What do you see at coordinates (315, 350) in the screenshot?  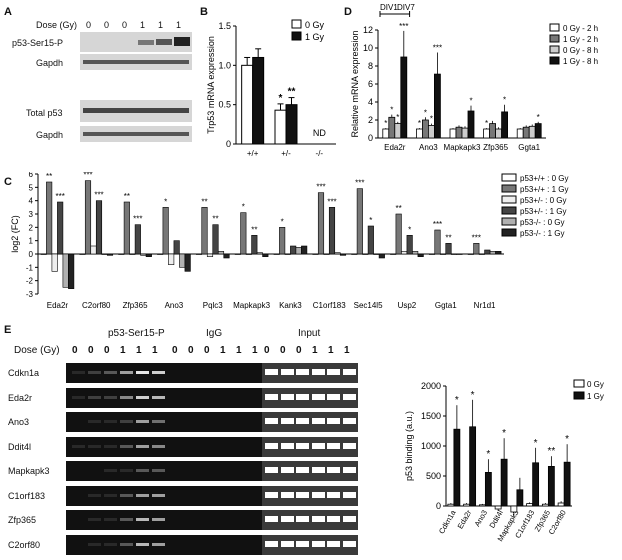 I see `gel-dose-2-3: 1` at bounding box center [315, 350].